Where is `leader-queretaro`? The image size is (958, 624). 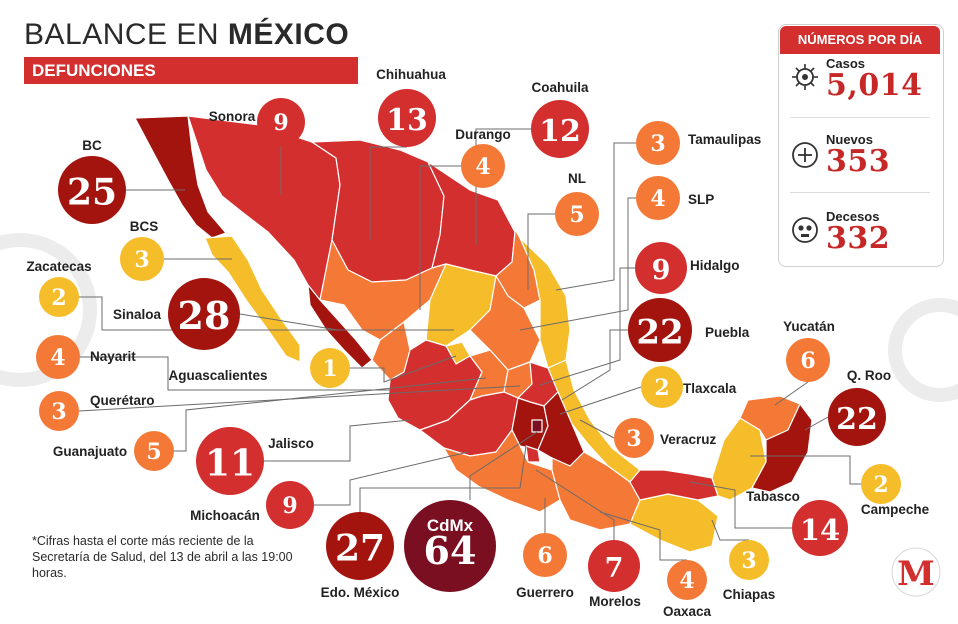
leader-queretaro is located at coordinates (299, 398).